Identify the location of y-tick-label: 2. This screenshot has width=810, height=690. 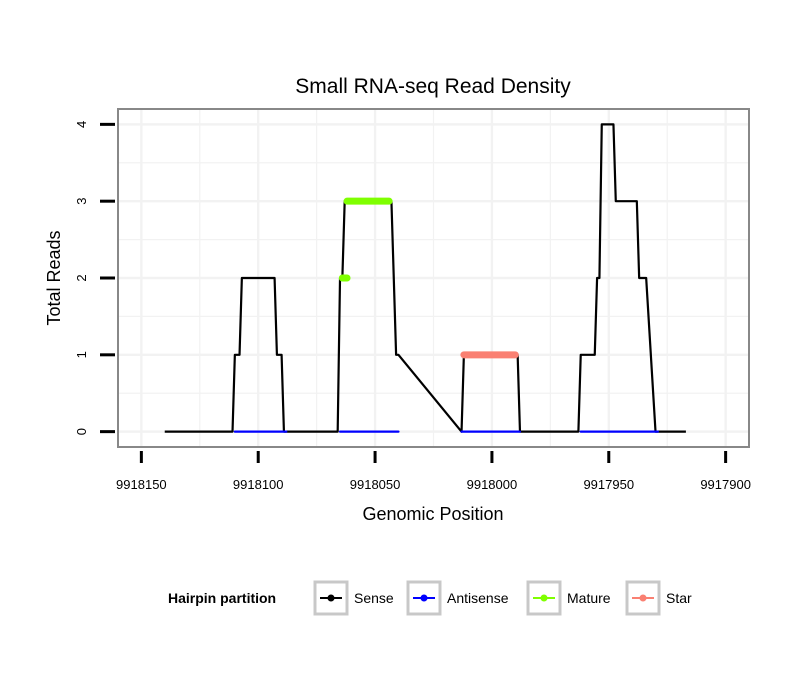
(81, 277).